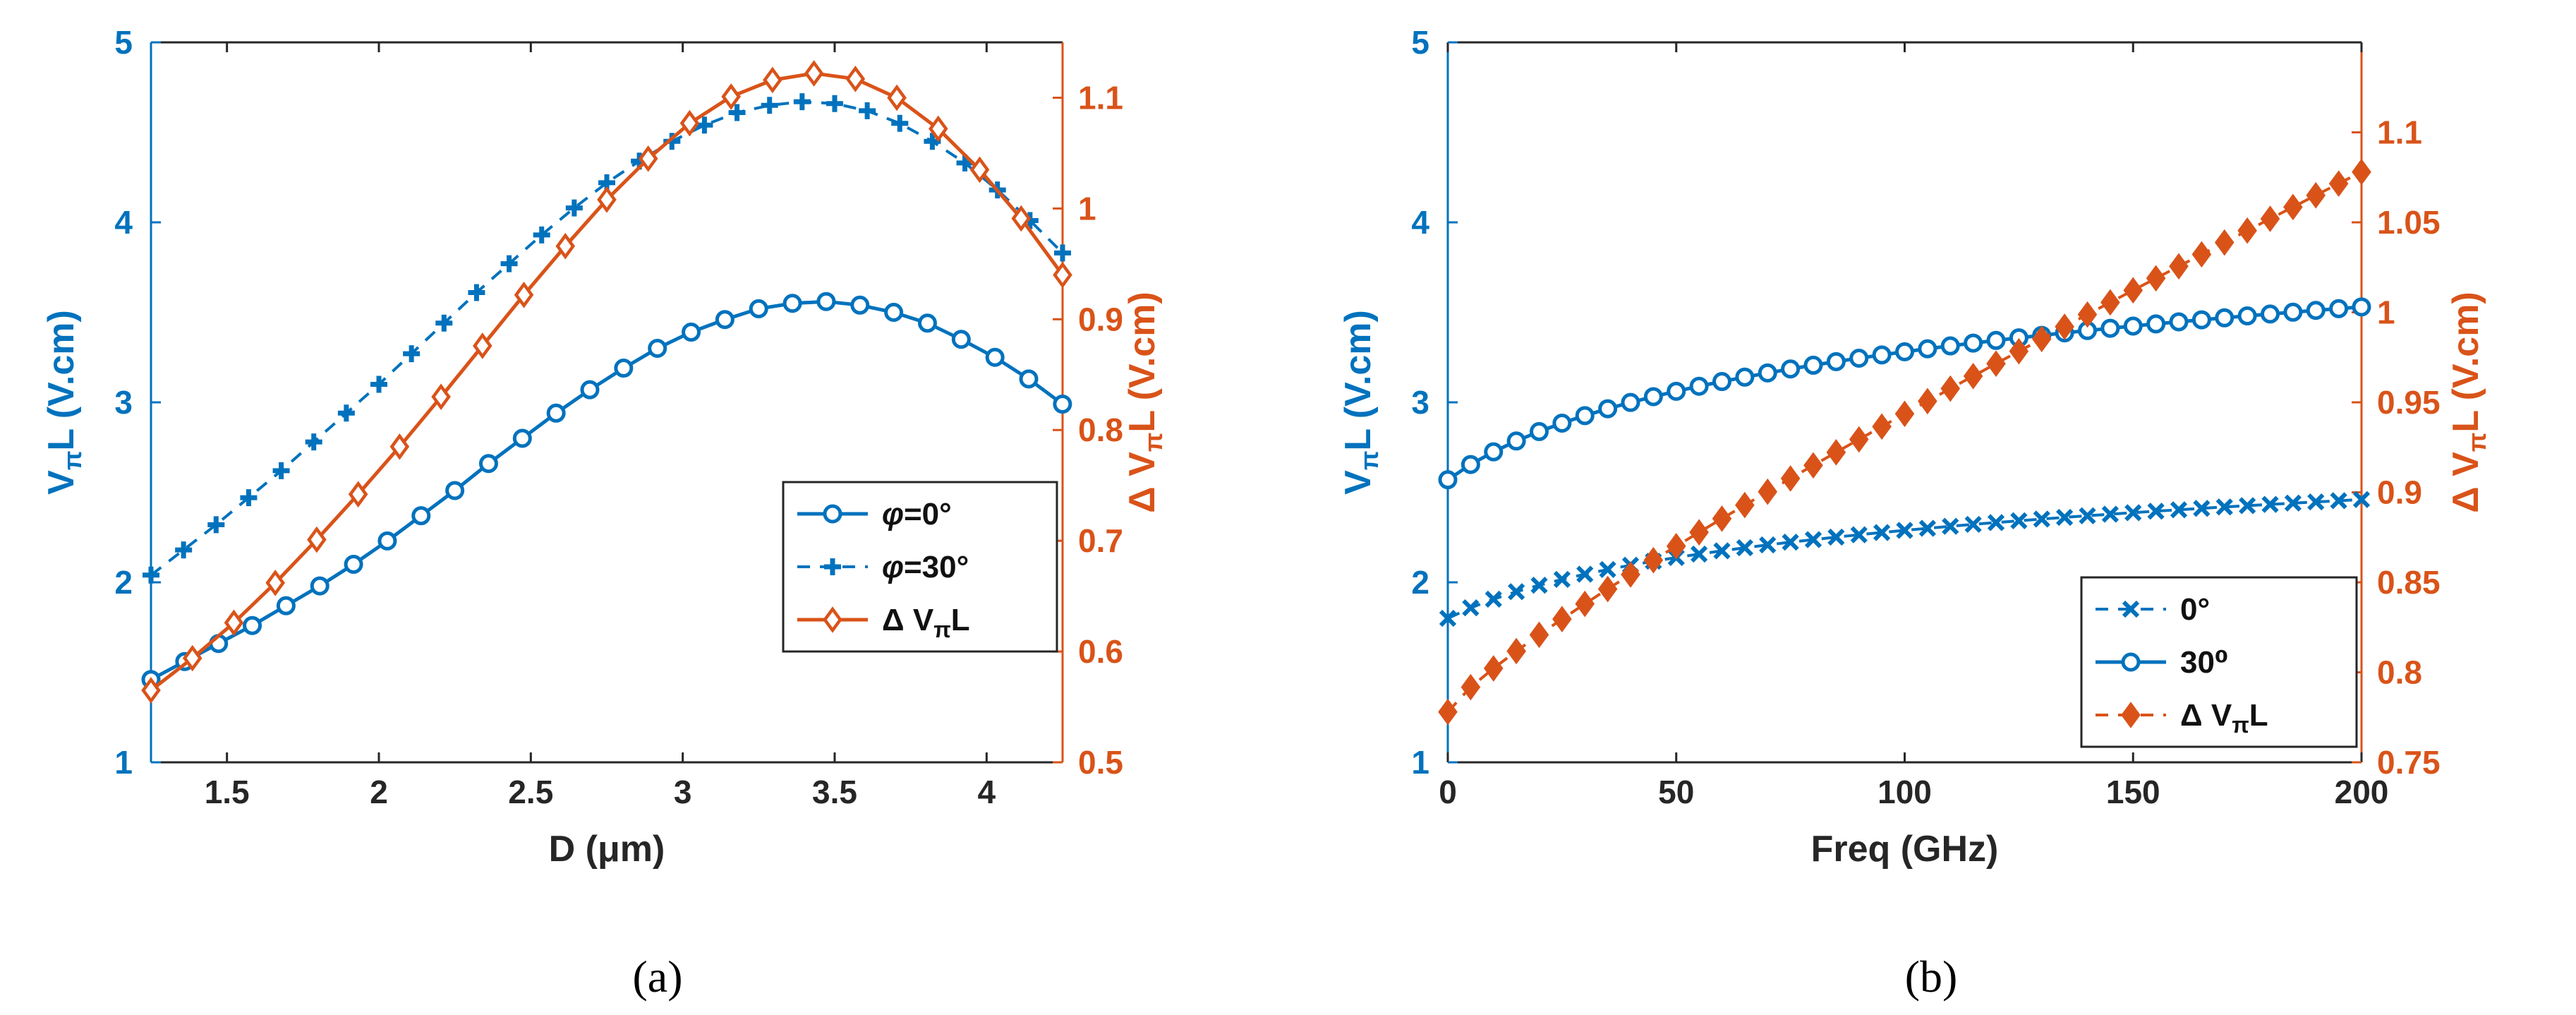  What do you see at coordinates (531, 792) in the screenshot?
I see `x-tick-label: 2.5` at bounding box center [531, 792].